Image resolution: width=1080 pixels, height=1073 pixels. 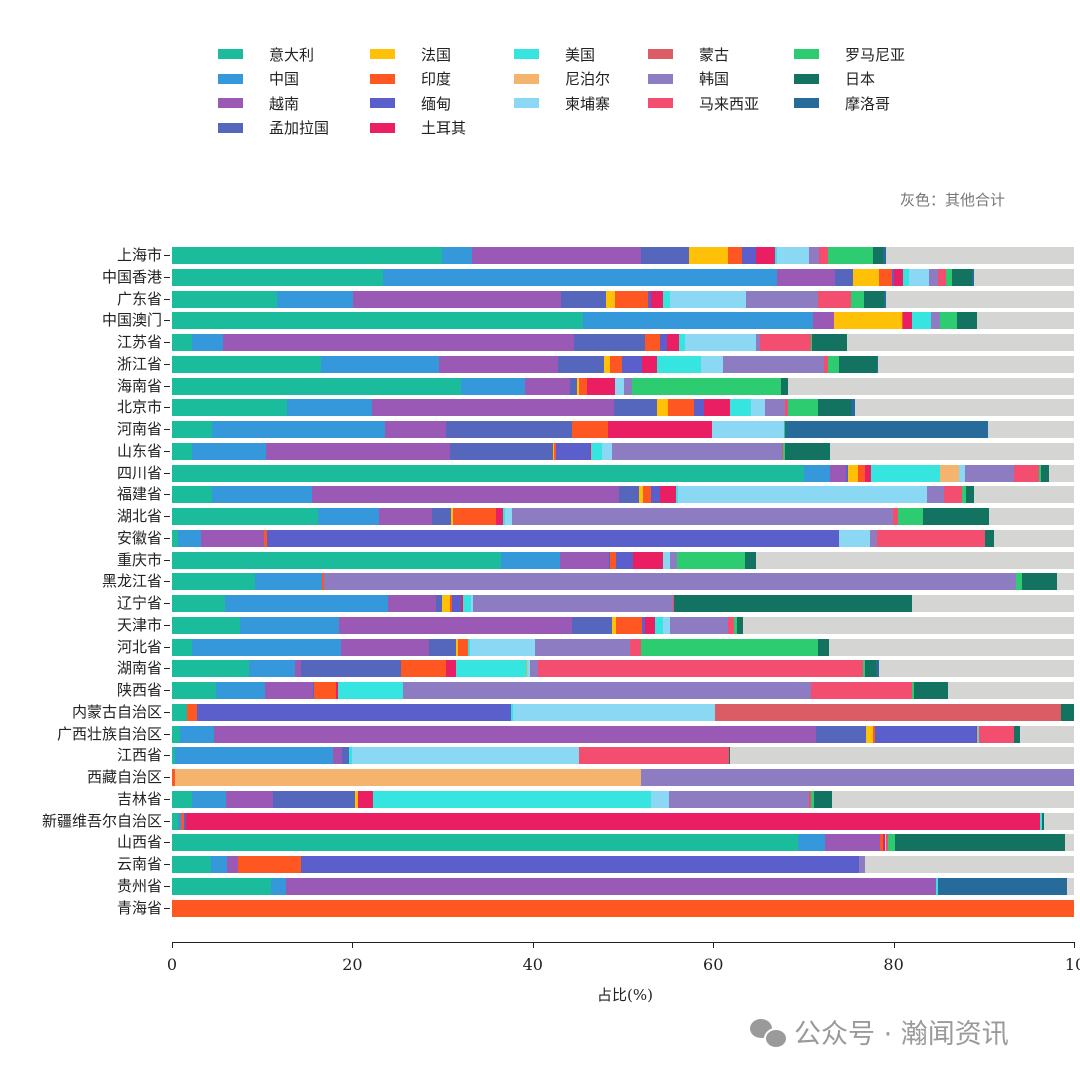 I want to click on legend-label: 蒙古, so click(x=714, y=54).